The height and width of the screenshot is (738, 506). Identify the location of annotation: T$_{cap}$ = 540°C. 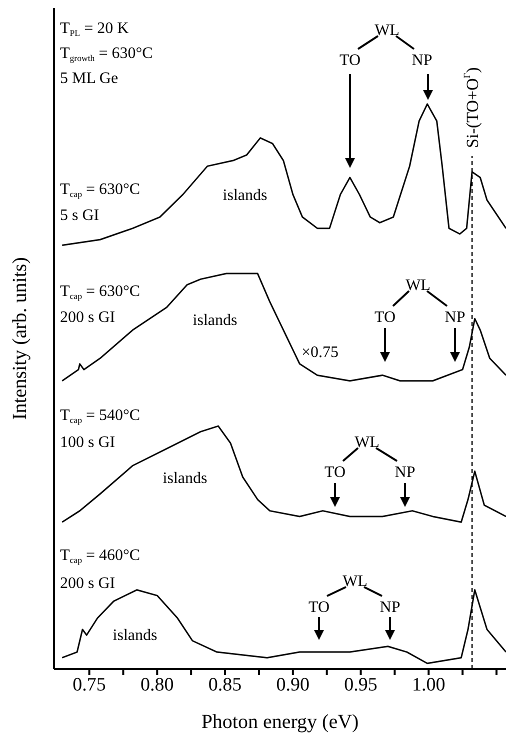
(100, 416).